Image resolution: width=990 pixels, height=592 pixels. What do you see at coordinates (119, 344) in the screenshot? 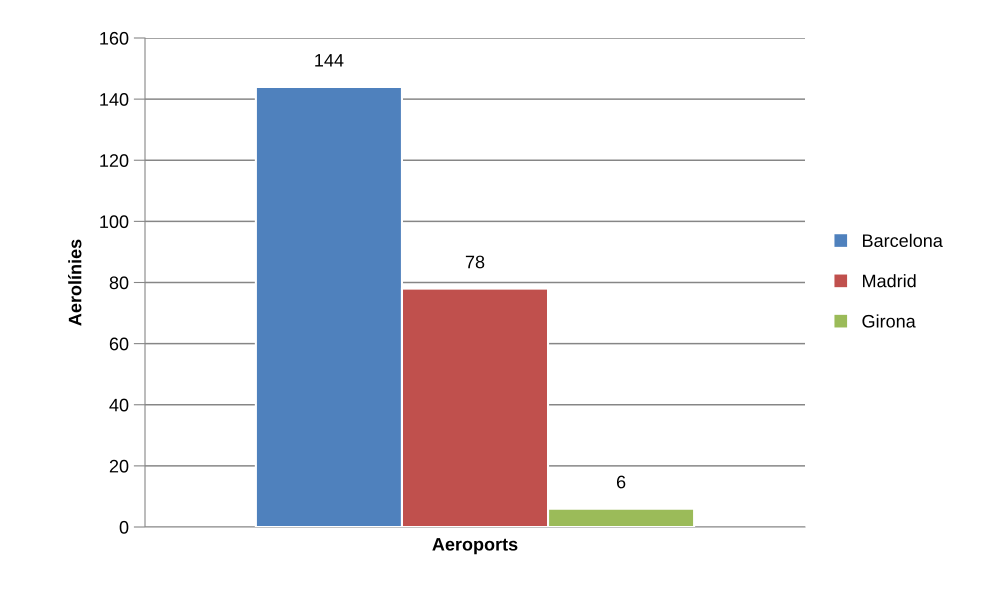
I see `y-tick-label: 60` at bounding box center [119, 344].